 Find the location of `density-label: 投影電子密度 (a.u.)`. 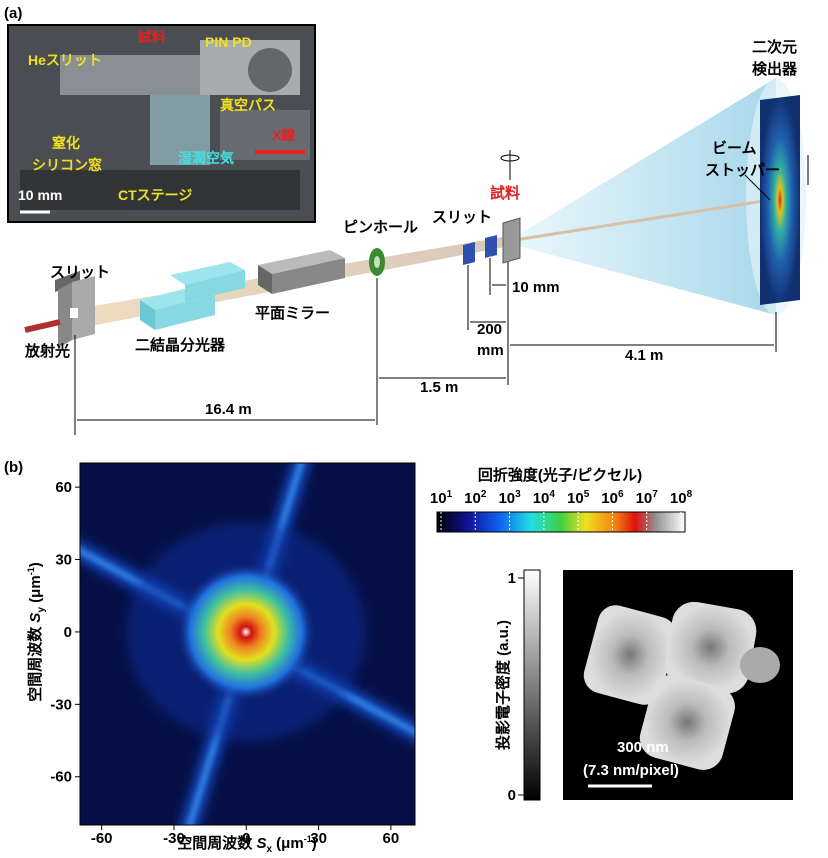

density-label: 投影電子密度 (a.u.) is located at coordinates (503, 685).